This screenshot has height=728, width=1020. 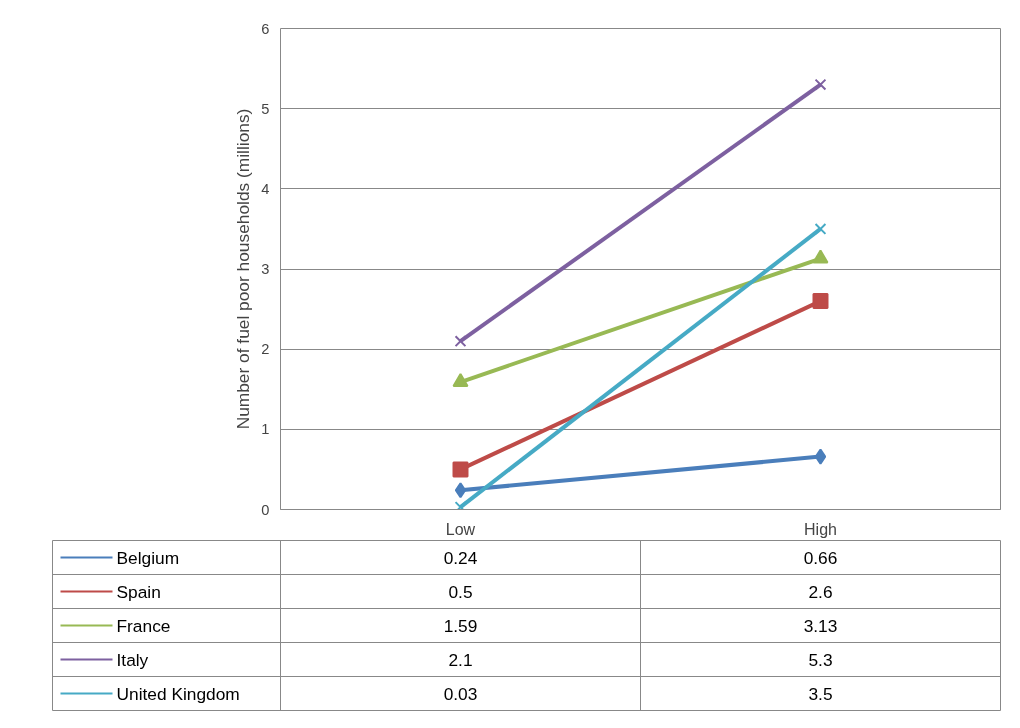 What do you see at coordinates (265, 509) in the screenshot?
I see `y-tick-label: 0` at bounding box center [265, 509].